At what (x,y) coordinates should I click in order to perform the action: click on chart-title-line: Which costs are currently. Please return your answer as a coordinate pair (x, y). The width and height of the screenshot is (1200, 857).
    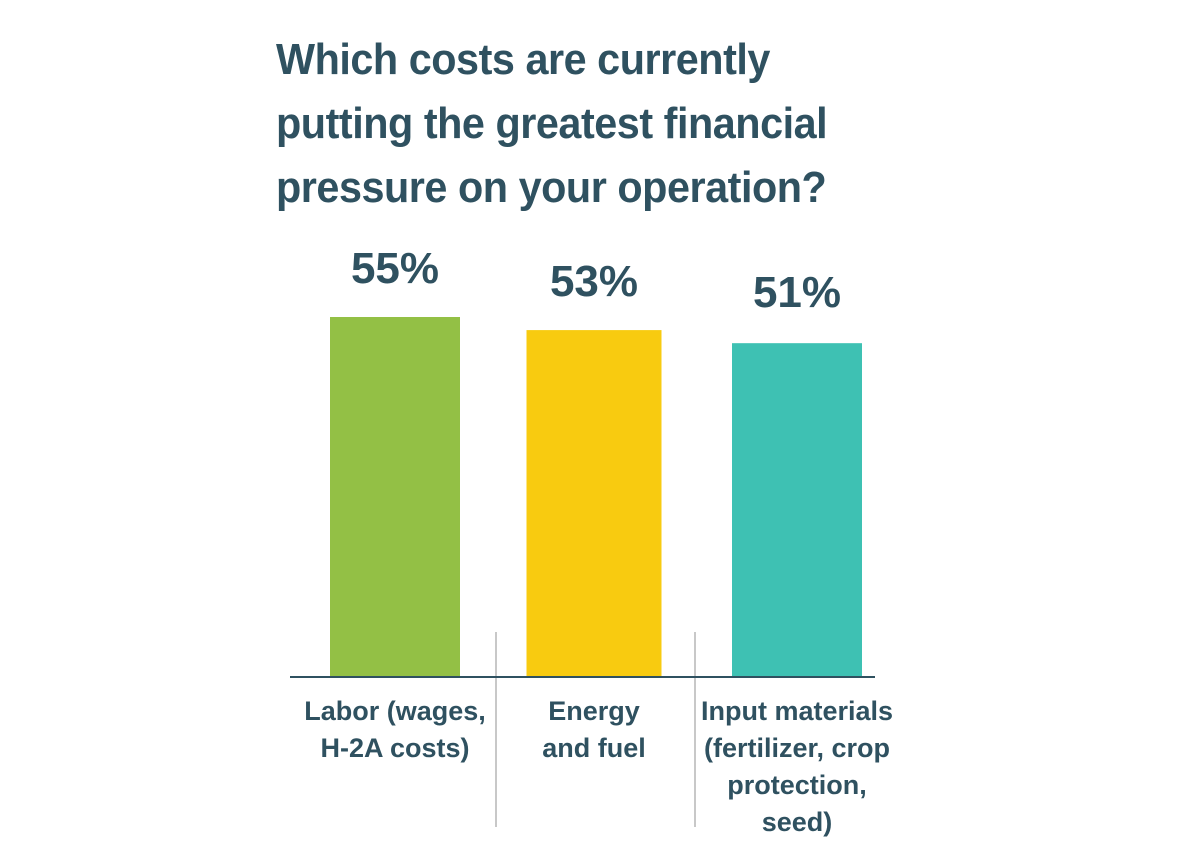
    Looking at the image, I should click on (523, 59).